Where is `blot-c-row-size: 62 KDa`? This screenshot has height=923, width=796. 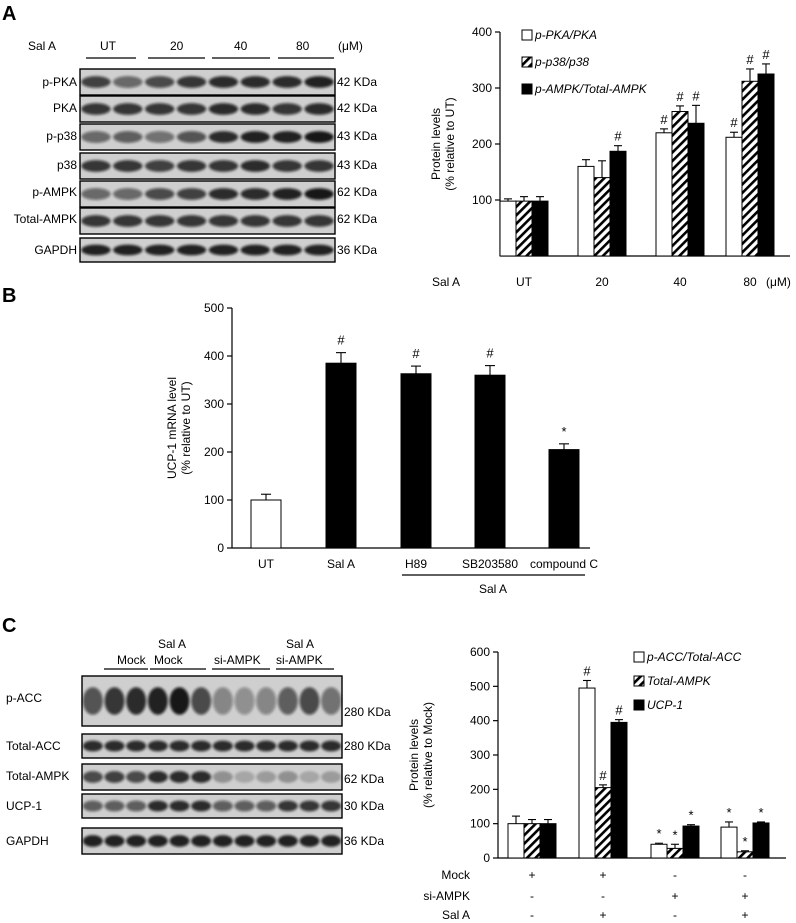 blot-c-row-size: 62 KDa is located at coordinates (364, 779).